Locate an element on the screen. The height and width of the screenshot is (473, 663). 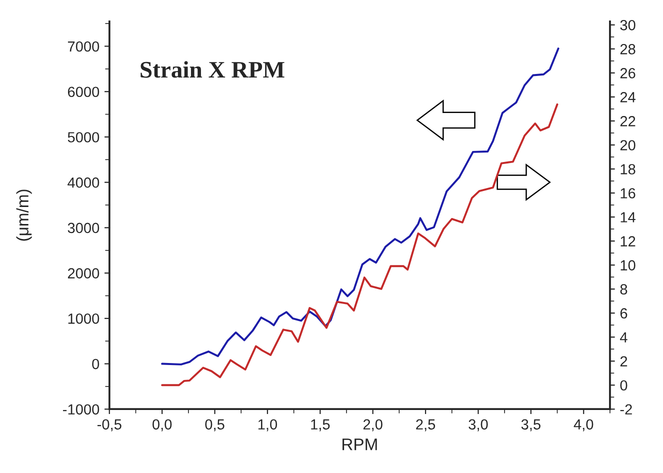
text: Strain X RPM is located at coordinates (212, 69).